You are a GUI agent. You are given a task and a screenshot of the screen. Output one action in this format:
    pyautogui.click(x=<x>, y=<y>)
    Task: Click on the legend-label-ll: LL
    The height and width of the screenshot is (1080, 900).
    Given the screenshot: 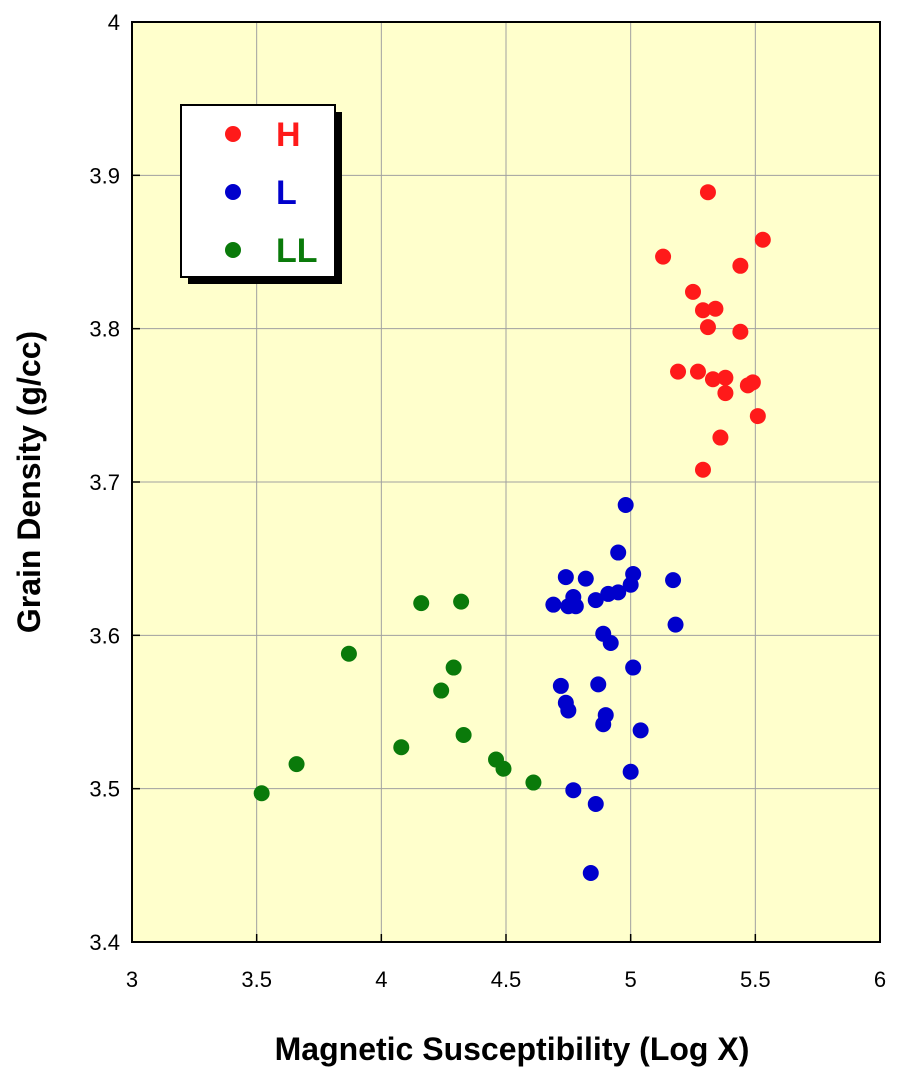 What is the action you would take?
    pyautogui.click(x=297, y=251)
    